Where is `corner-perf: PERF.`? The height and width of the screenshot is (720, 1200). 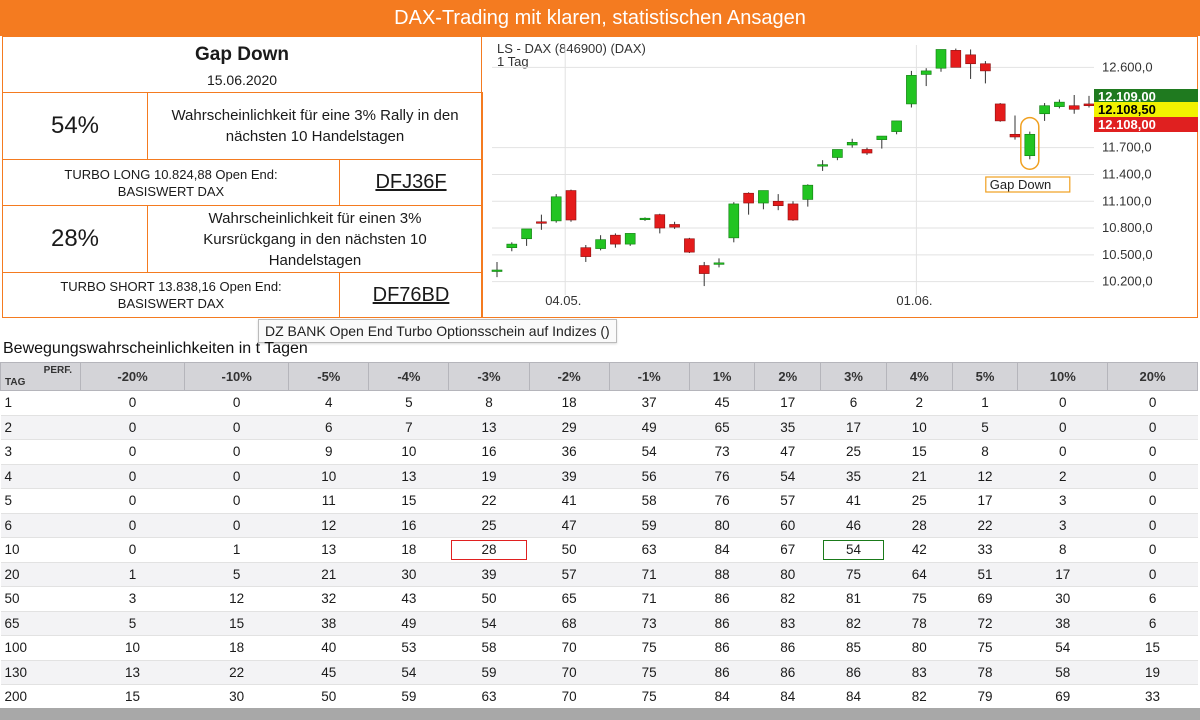
corner-perf: PERF. is located at coordinates (57, 370).